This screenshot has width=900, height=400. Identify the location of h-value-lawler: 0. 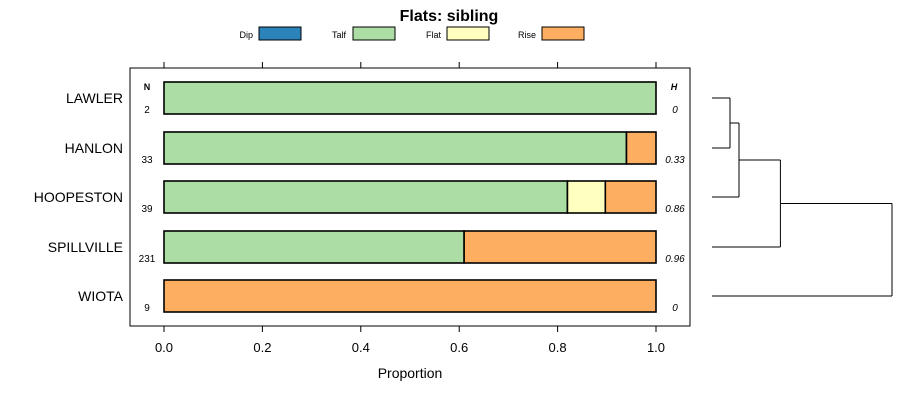
(675, 110).